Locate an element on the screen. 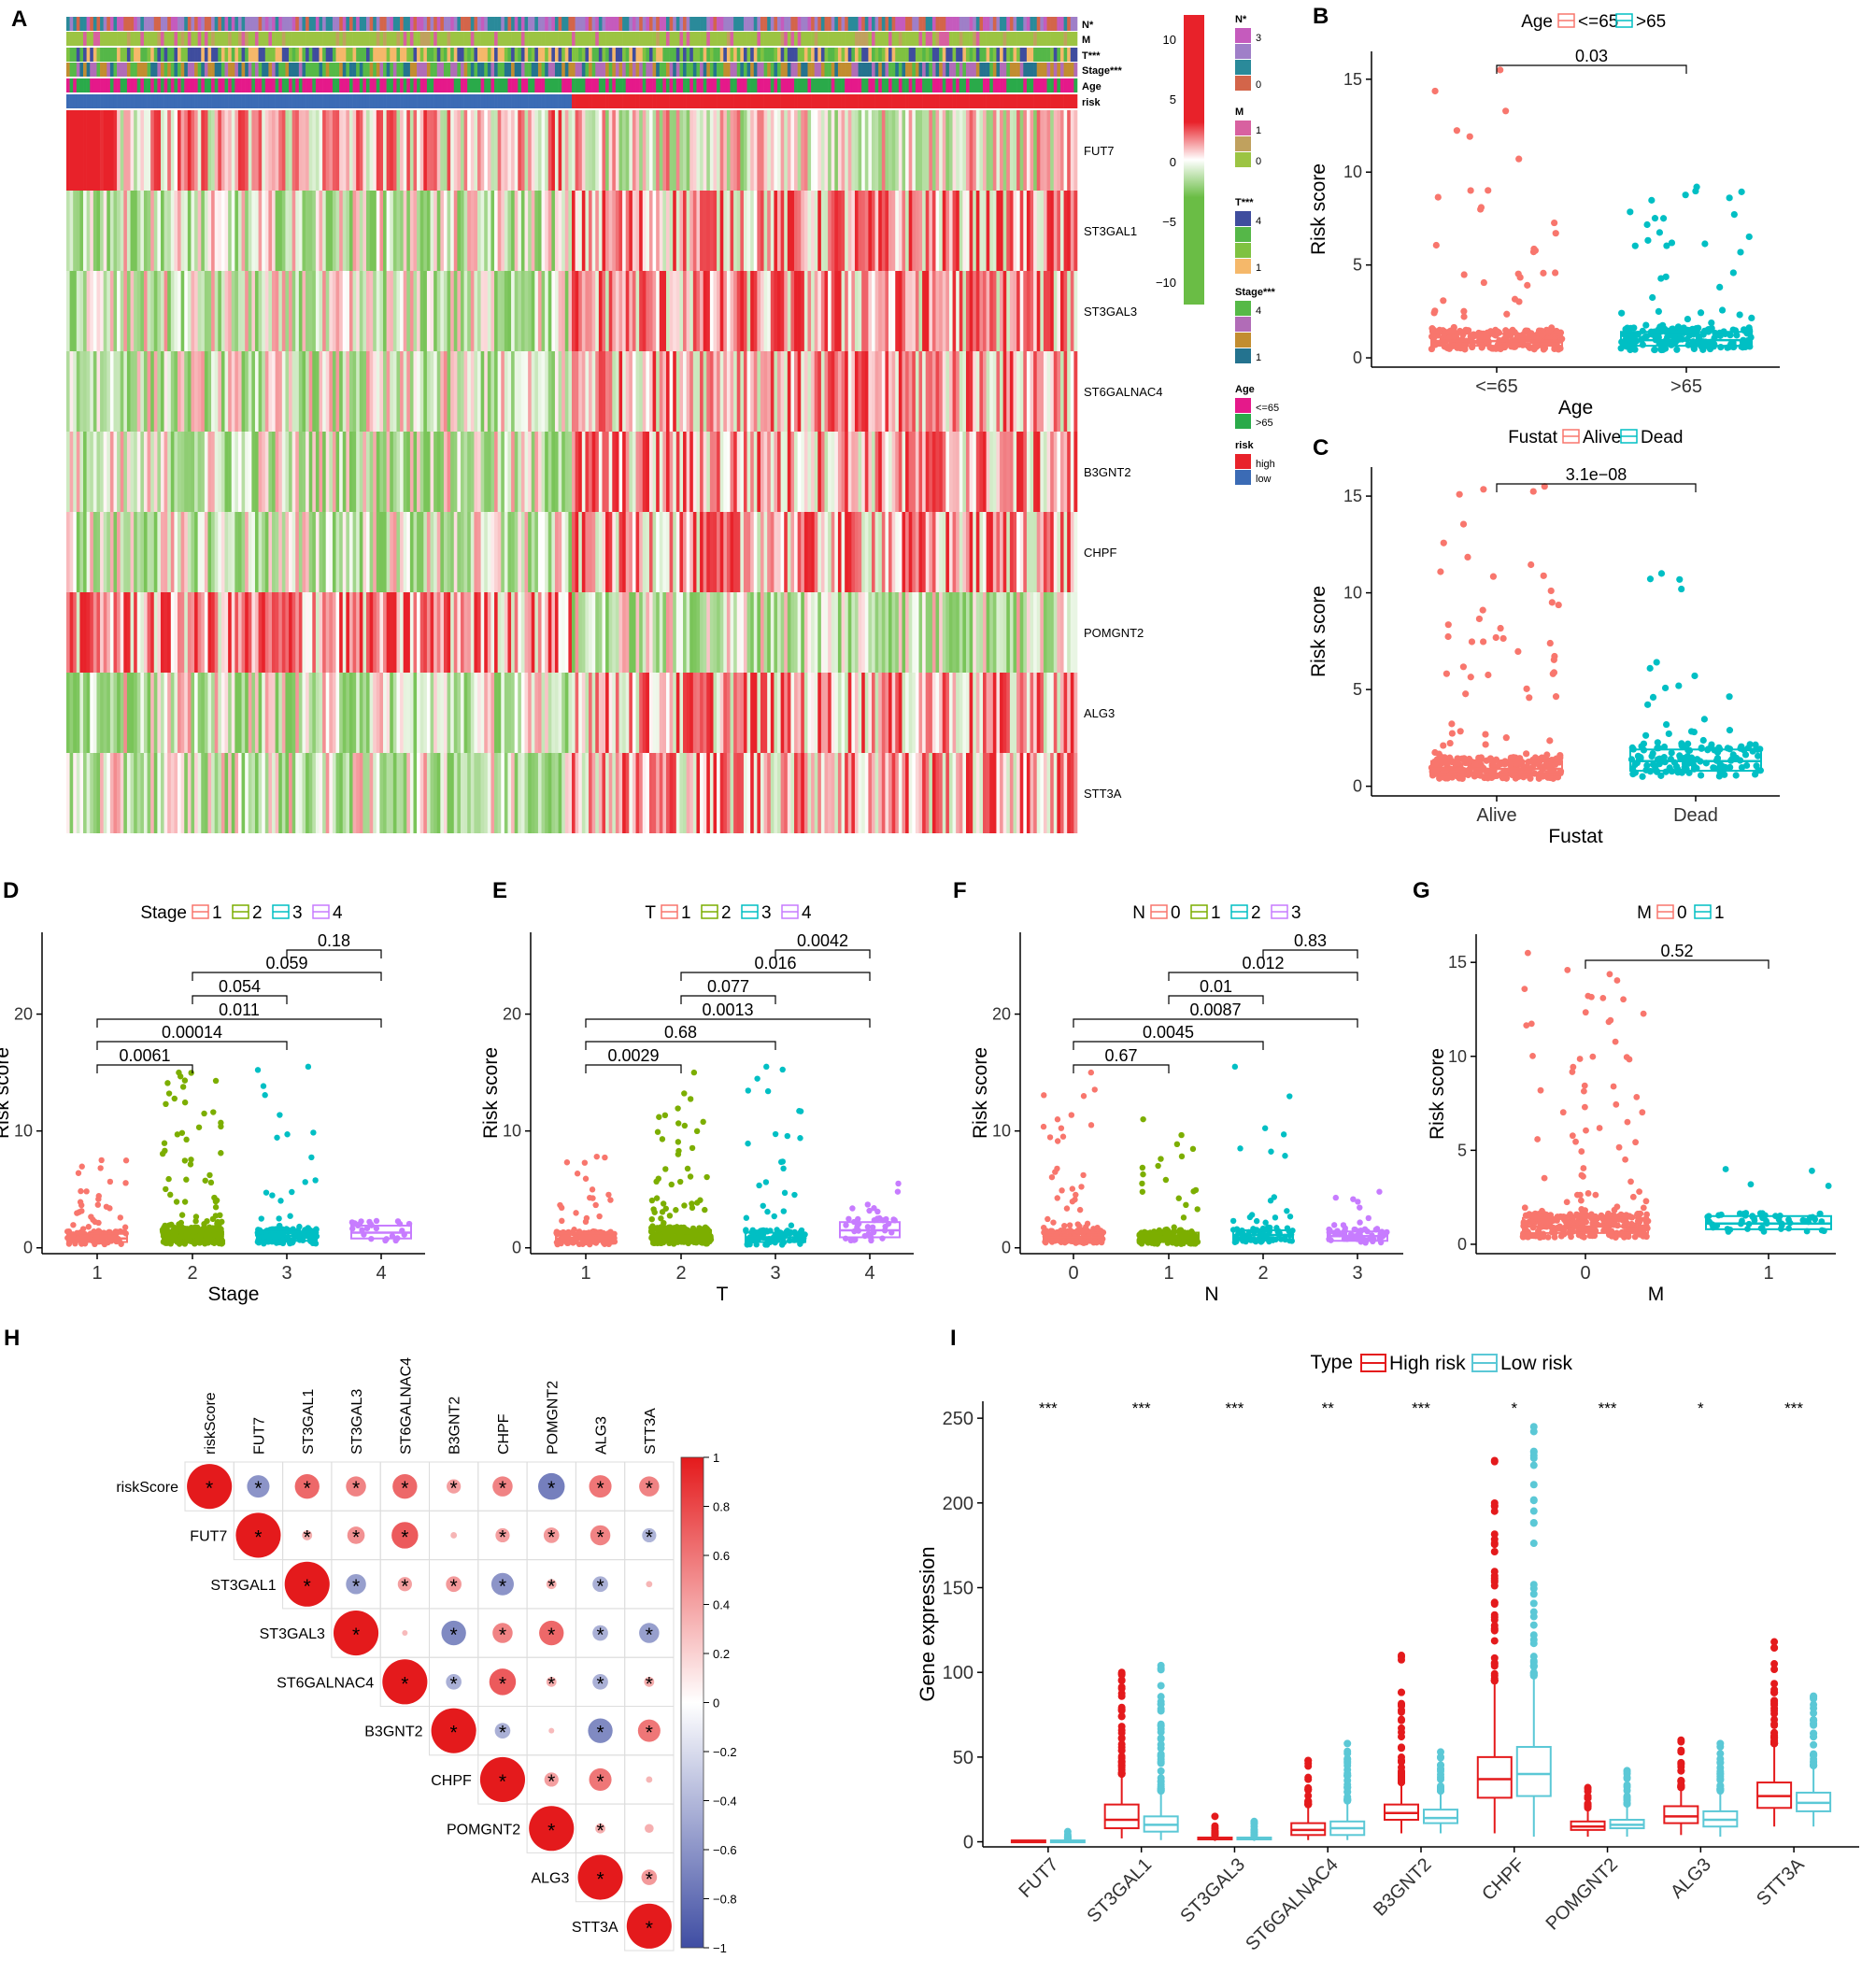 The height and width of the screenshot is (1987, 1876). y-tick-label: 15 is located at coordinates (1352, 80).